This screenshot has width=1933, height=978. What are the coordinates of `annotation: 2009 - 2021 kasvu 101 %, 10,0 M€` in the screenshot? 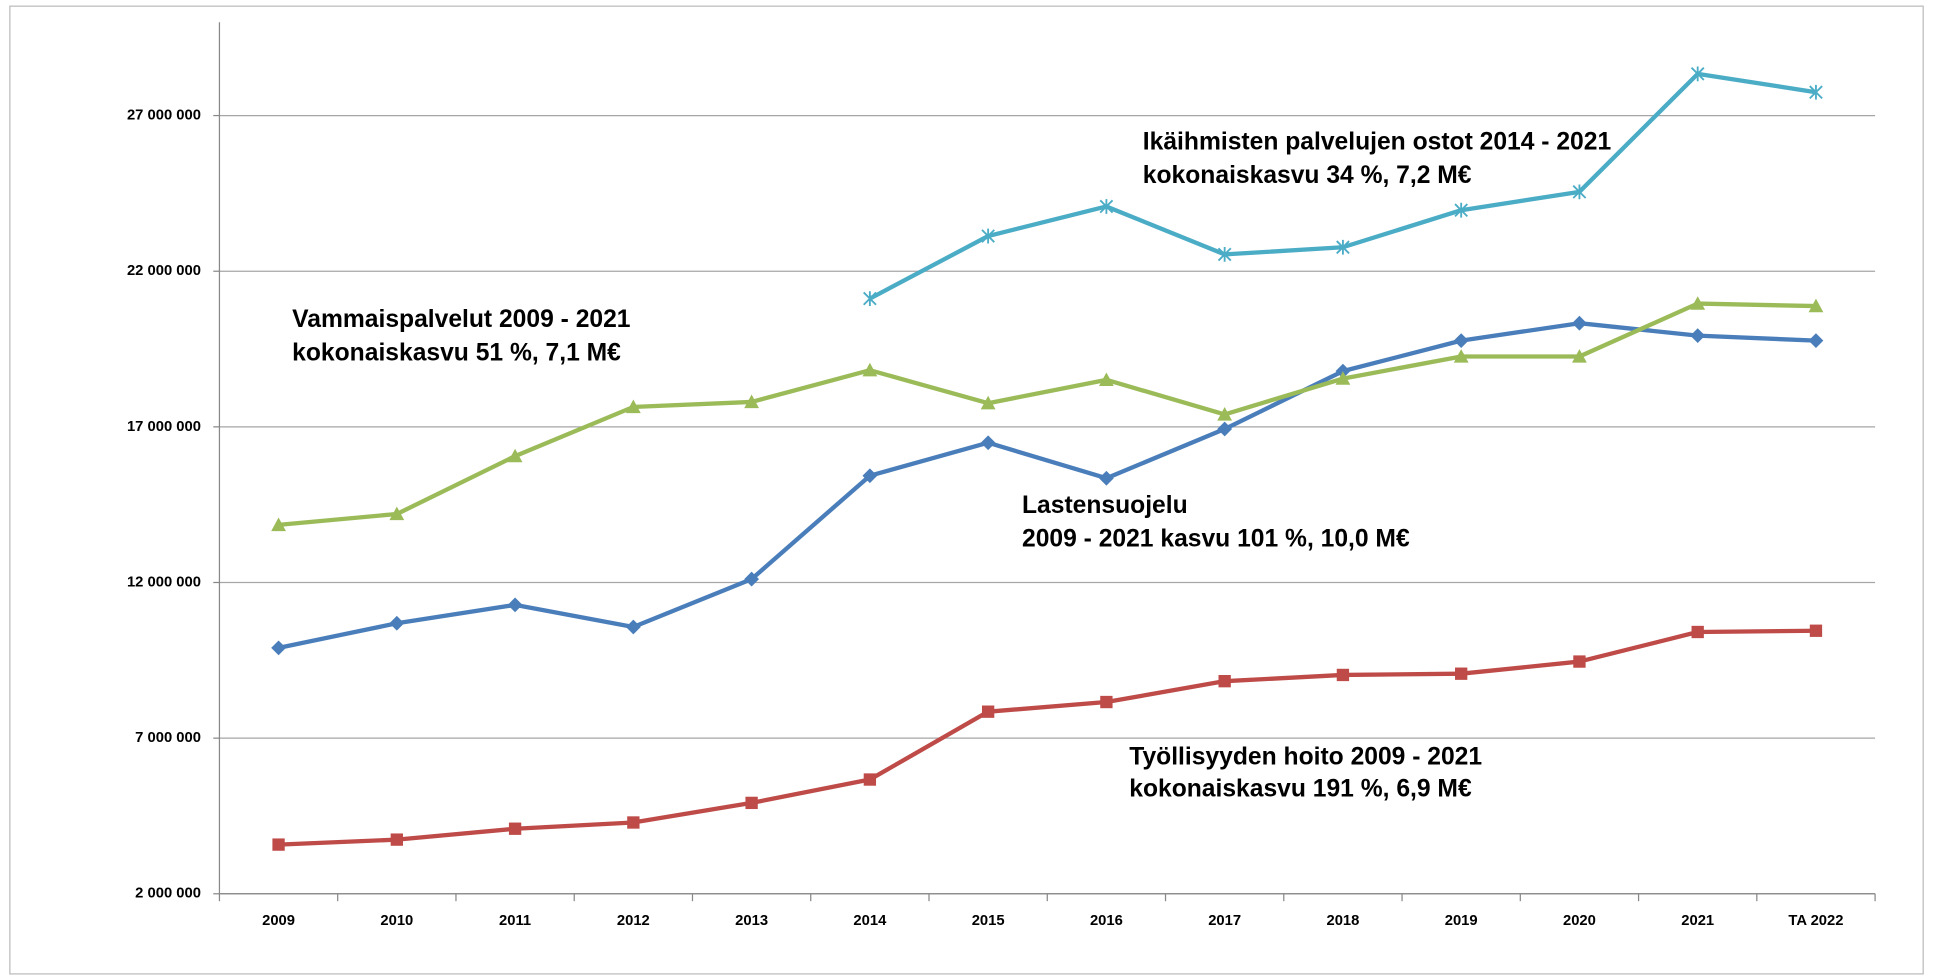 It's located at (1216, 538).